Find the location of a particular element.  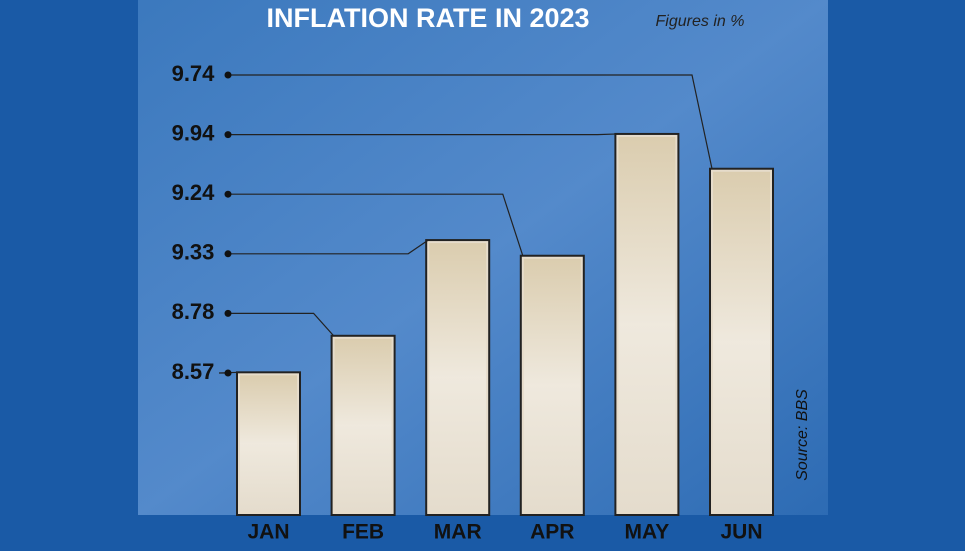

x-tick-label: MAY is located at coordinates (647, 532).